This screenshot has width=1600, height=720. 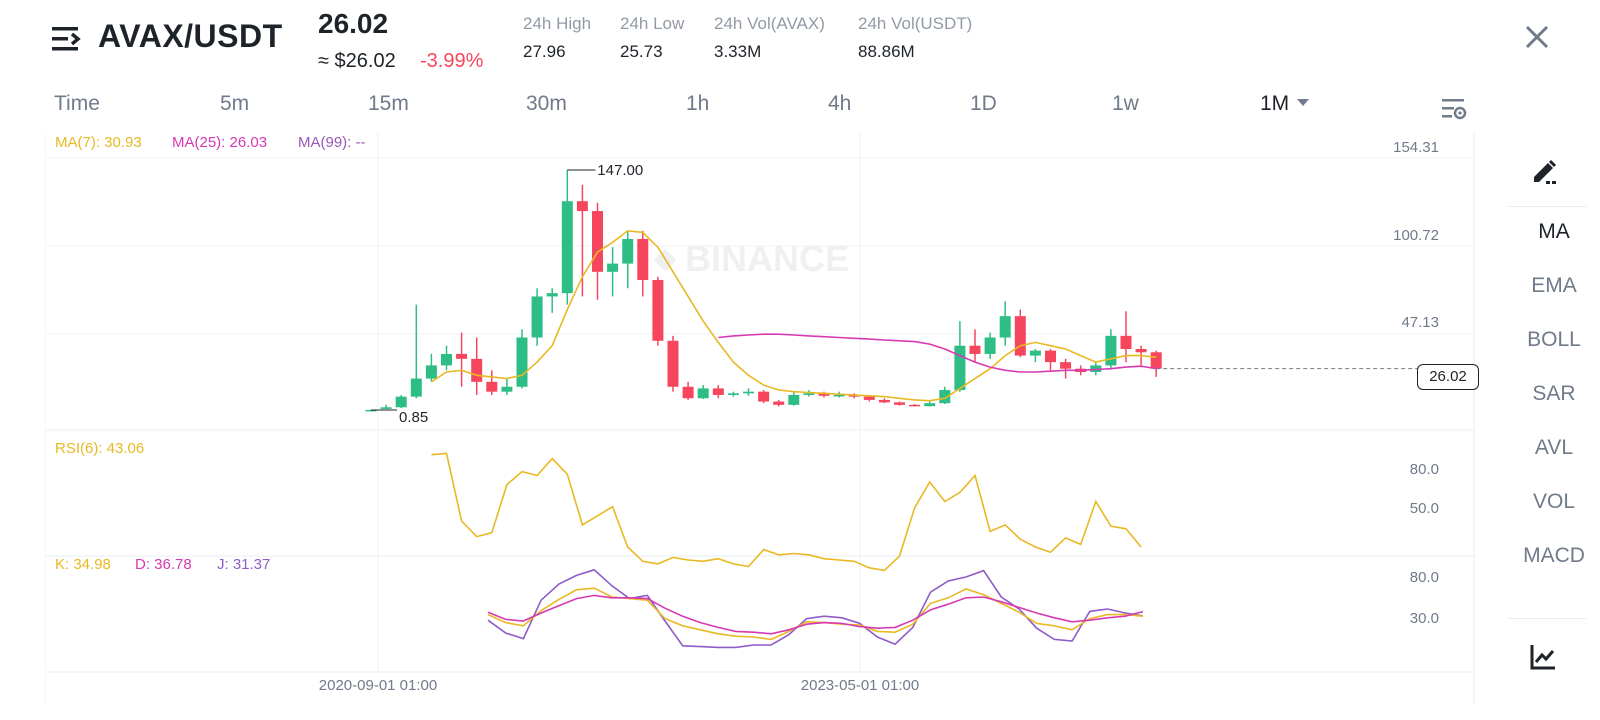 What do you see at coordinates (769, 38) in the screenshot?
I see `stat-24h-vol-avax: 24h Vol(AVAX) 3.33M` at bounding box center [769, 38].